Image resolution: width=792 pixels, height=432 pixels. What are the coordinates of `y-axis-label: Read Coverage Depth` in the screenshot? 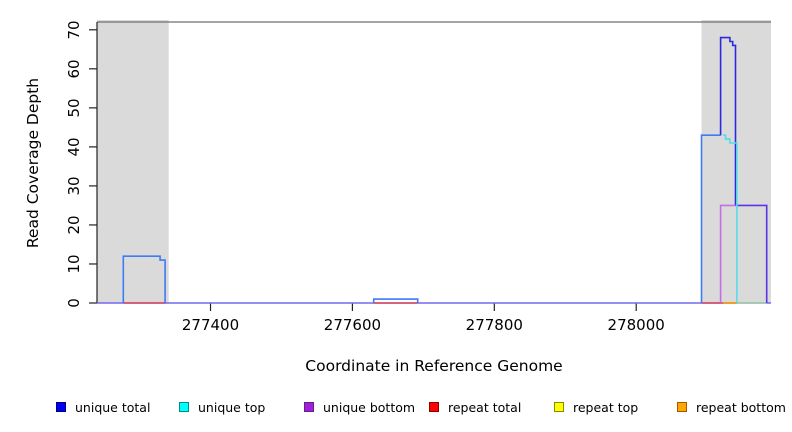 It's located at (33, 163).